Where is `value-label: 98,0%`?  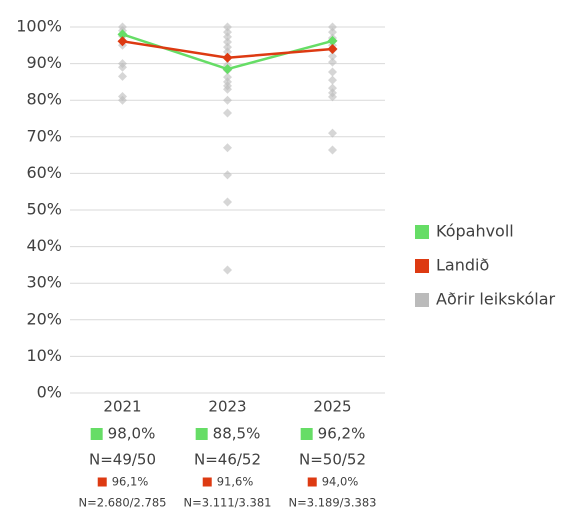
value-label: 98,0% is located at coordinates (132, 434).